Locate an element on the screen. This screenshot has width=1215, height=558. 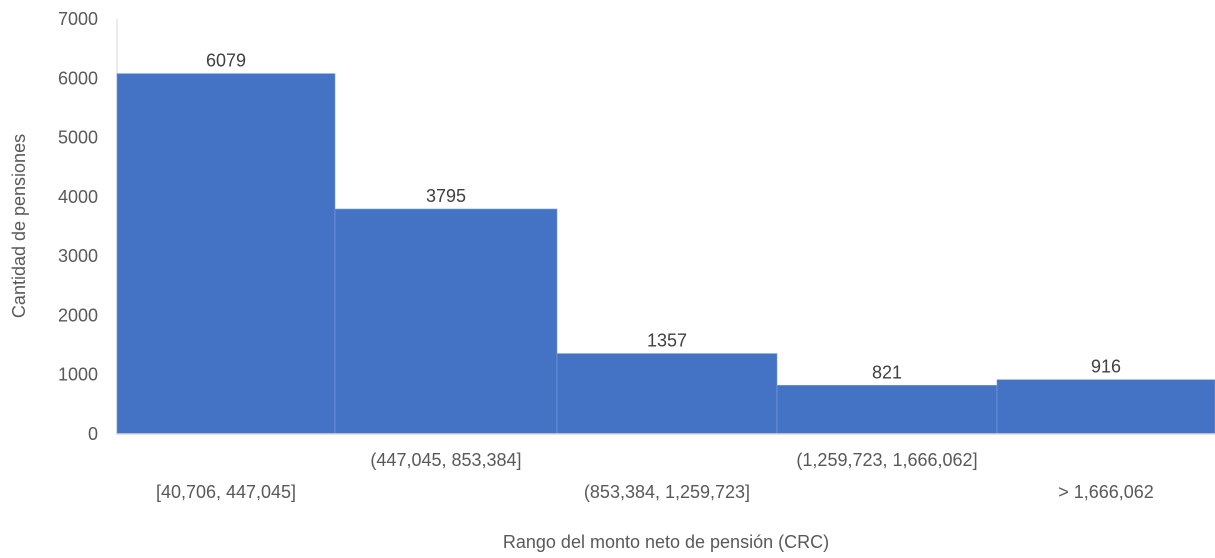
x-tick-label: (853,384, 1,259,723] is located at coordinates (667, 492).